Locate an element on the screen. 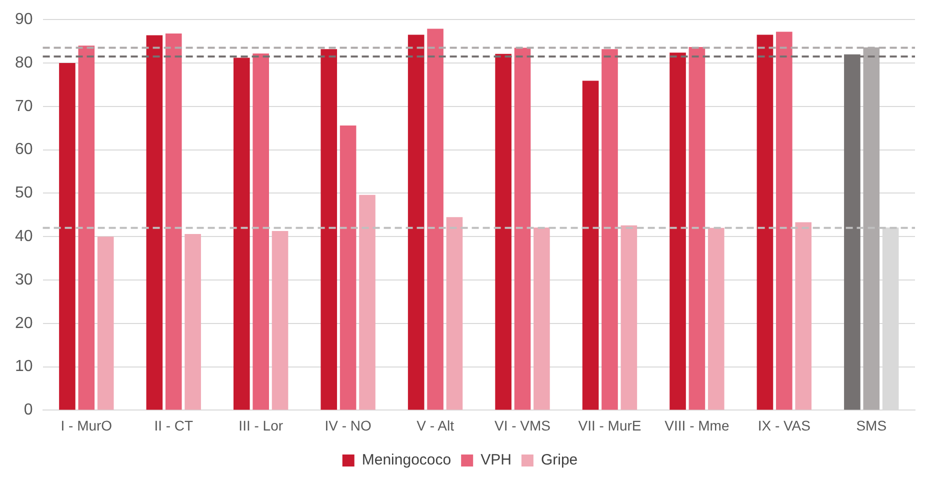 This screenshot has width=925, height=478. x-tick-label: IX - VAS is located at coordinates (784, 425).